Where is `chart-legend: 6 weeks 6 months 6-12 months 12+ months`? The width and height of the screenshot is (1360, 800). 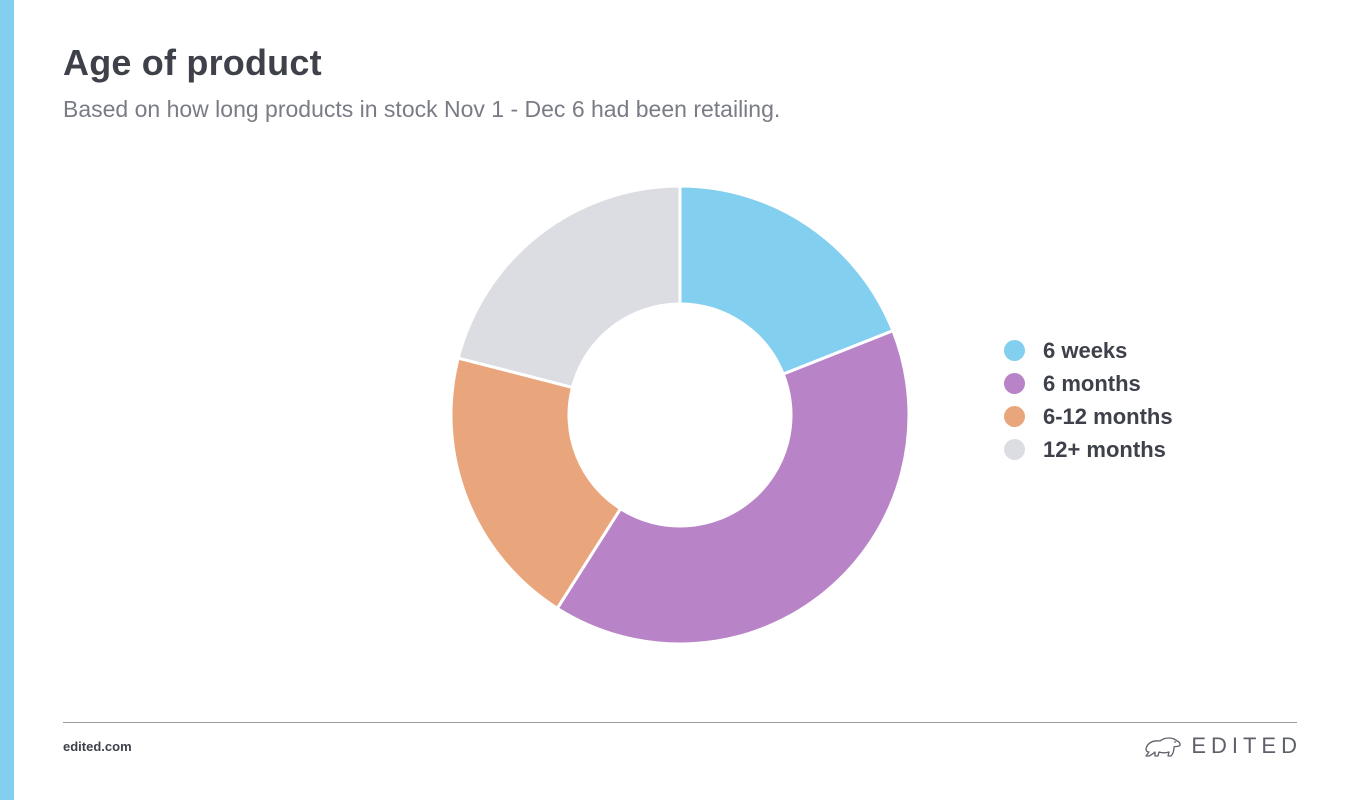 chart-legend: 6 weeks 6 months 6-12 months 12+ months is located at coordinates (1088, 400).